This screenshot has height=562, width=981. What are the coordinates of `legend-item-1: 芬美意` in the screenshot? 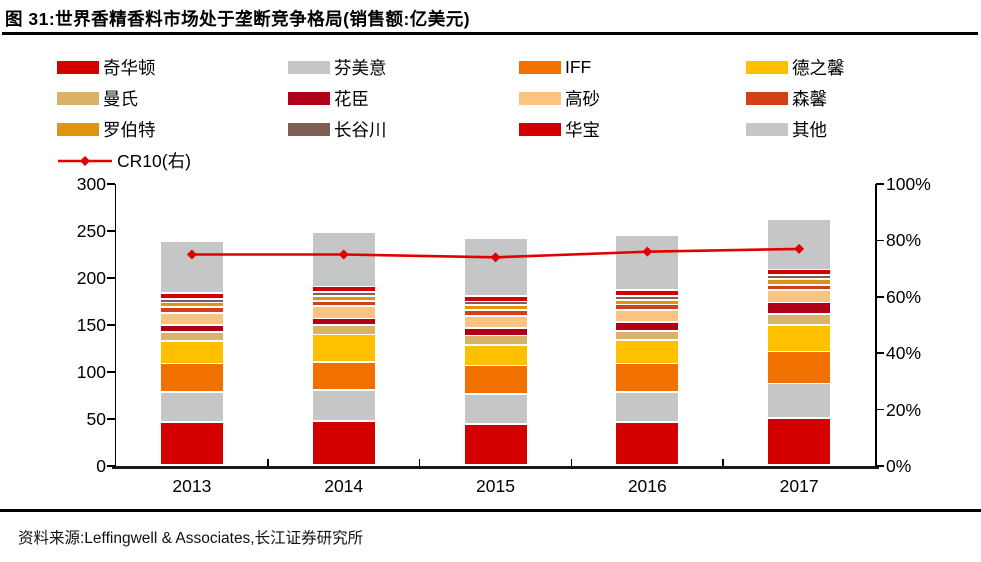 It's located at (403, 67).